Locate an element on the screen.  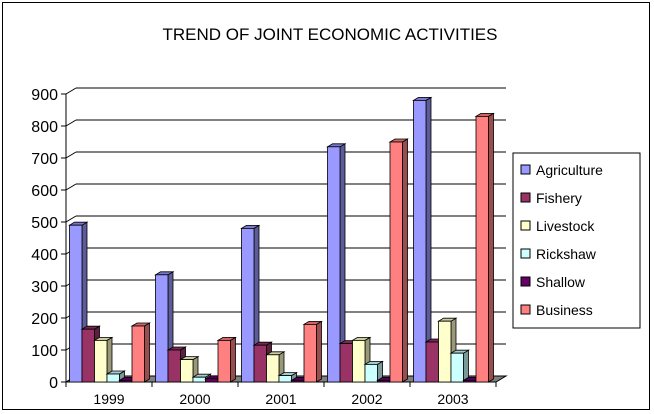
legend-label: Rickshaw is located at coordinates (566, 254).